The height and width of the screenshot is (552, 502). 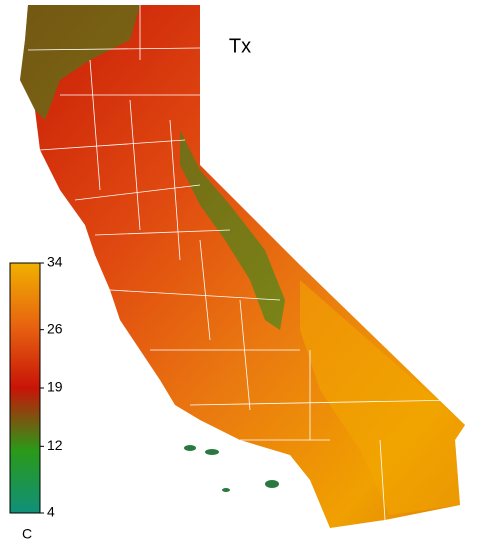 What do you see at coordinates (55, 387) in the screenshot?
I see `colorbar-tick-label: 19` at bounding box center [55, 387].